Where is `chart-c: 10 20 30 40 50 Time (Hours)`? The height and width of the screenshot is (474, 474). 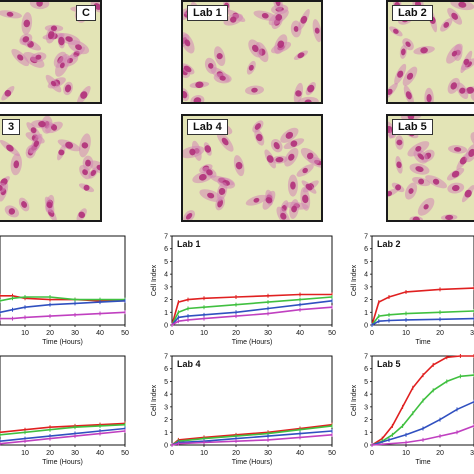
chart-c: 10 20 30 40 50 Time (Hours) is located at coordinates (65, 289).